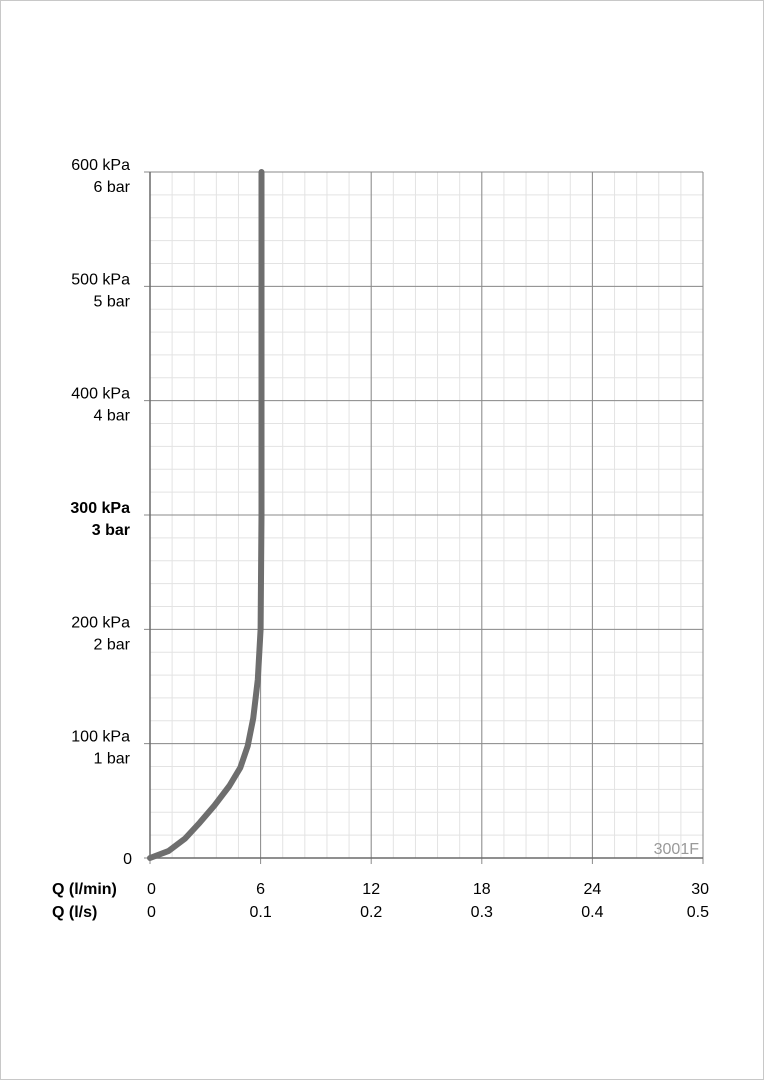 This screenshot has width=764, height=1080. Describe the element at coordinates (100, 394) in the screenshot. I see `y-tick-label-kpa: 400 kPa` at that location.